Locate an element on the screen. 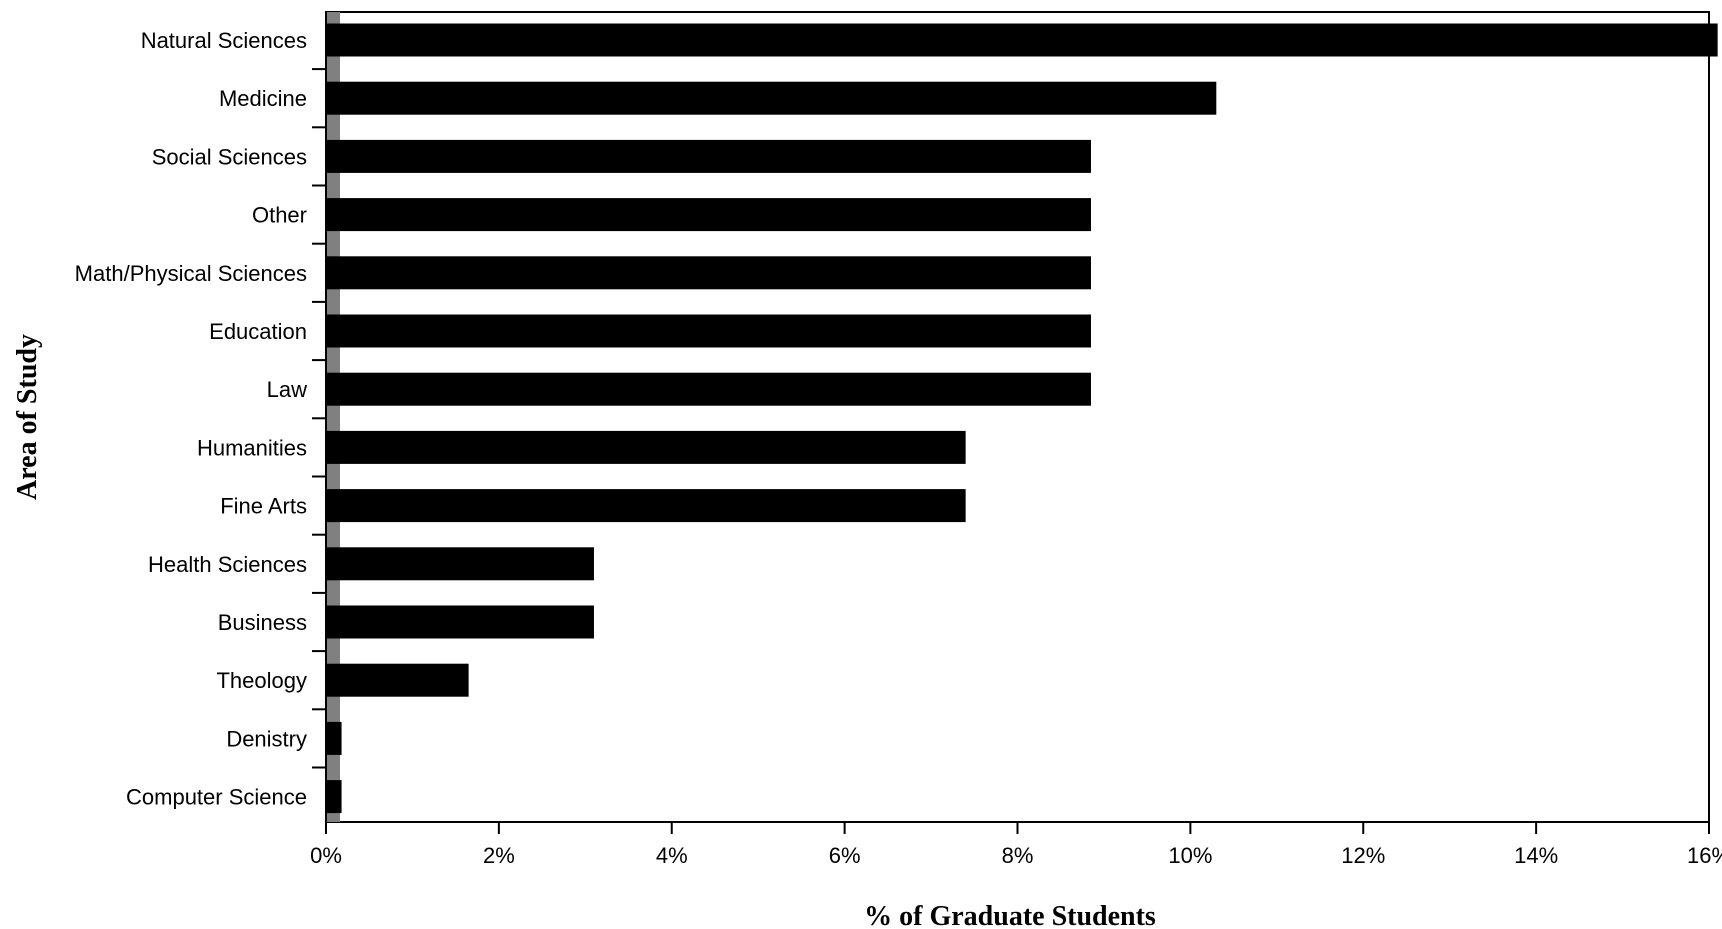 The image size is (1722, 929). category-label: Humanities is located at coordinates (252, 447).